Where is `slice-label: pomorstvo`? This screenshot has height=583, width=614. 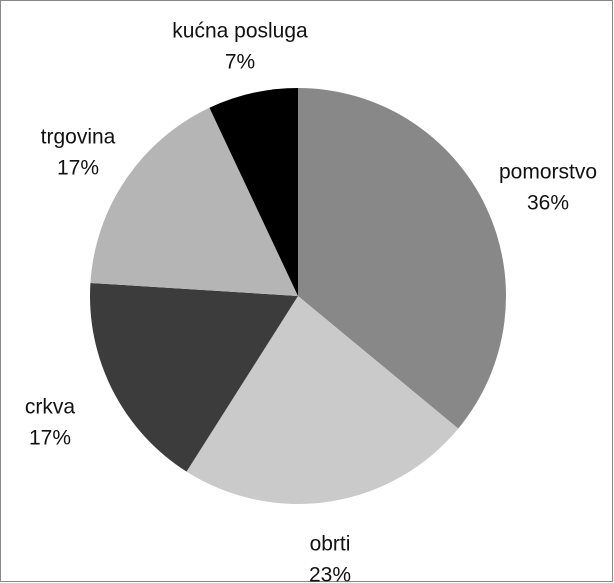 slice-label: pomorstvo is located at coordinates (548, 172).